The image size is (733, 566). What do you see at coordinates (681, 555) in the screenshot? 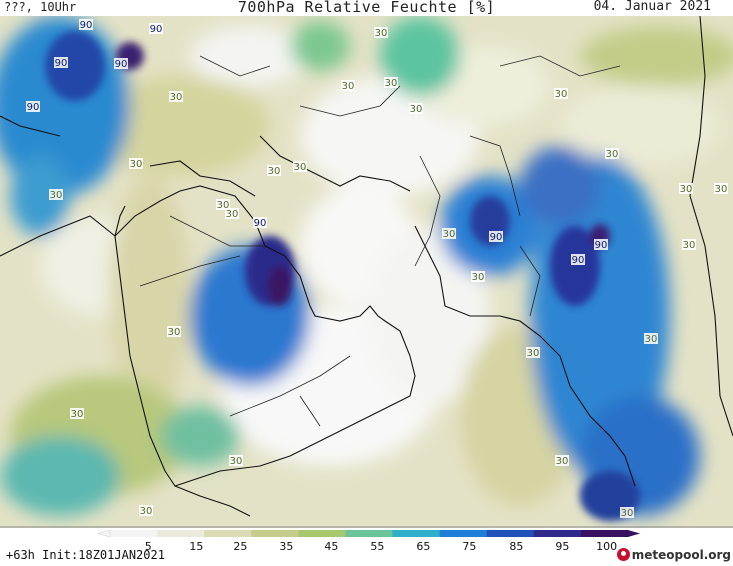
I see `logo-text: meteopool.org` at bounding box center [681, 555].